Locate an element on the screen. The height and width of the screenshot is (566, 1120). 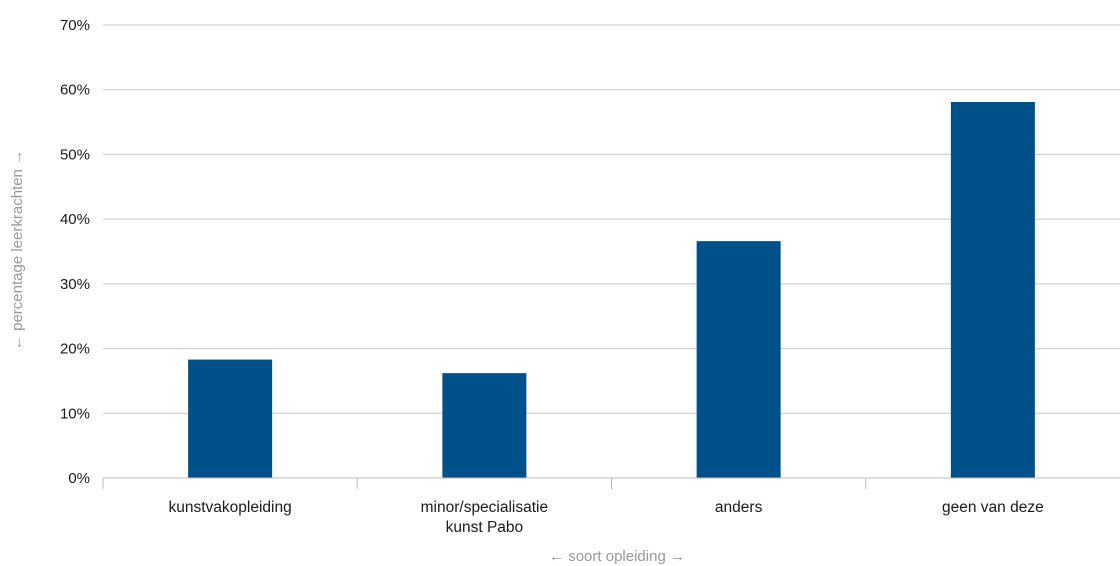
y-tick-label: 60% is located at coordinates (75, 90).